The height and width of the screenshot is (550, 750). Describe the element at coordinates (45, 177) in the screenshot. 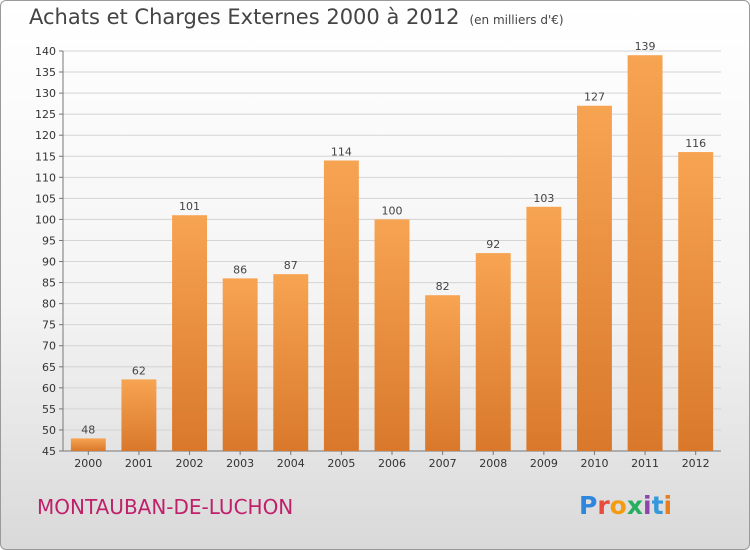

I see `y-tick-label: 110` at that location.